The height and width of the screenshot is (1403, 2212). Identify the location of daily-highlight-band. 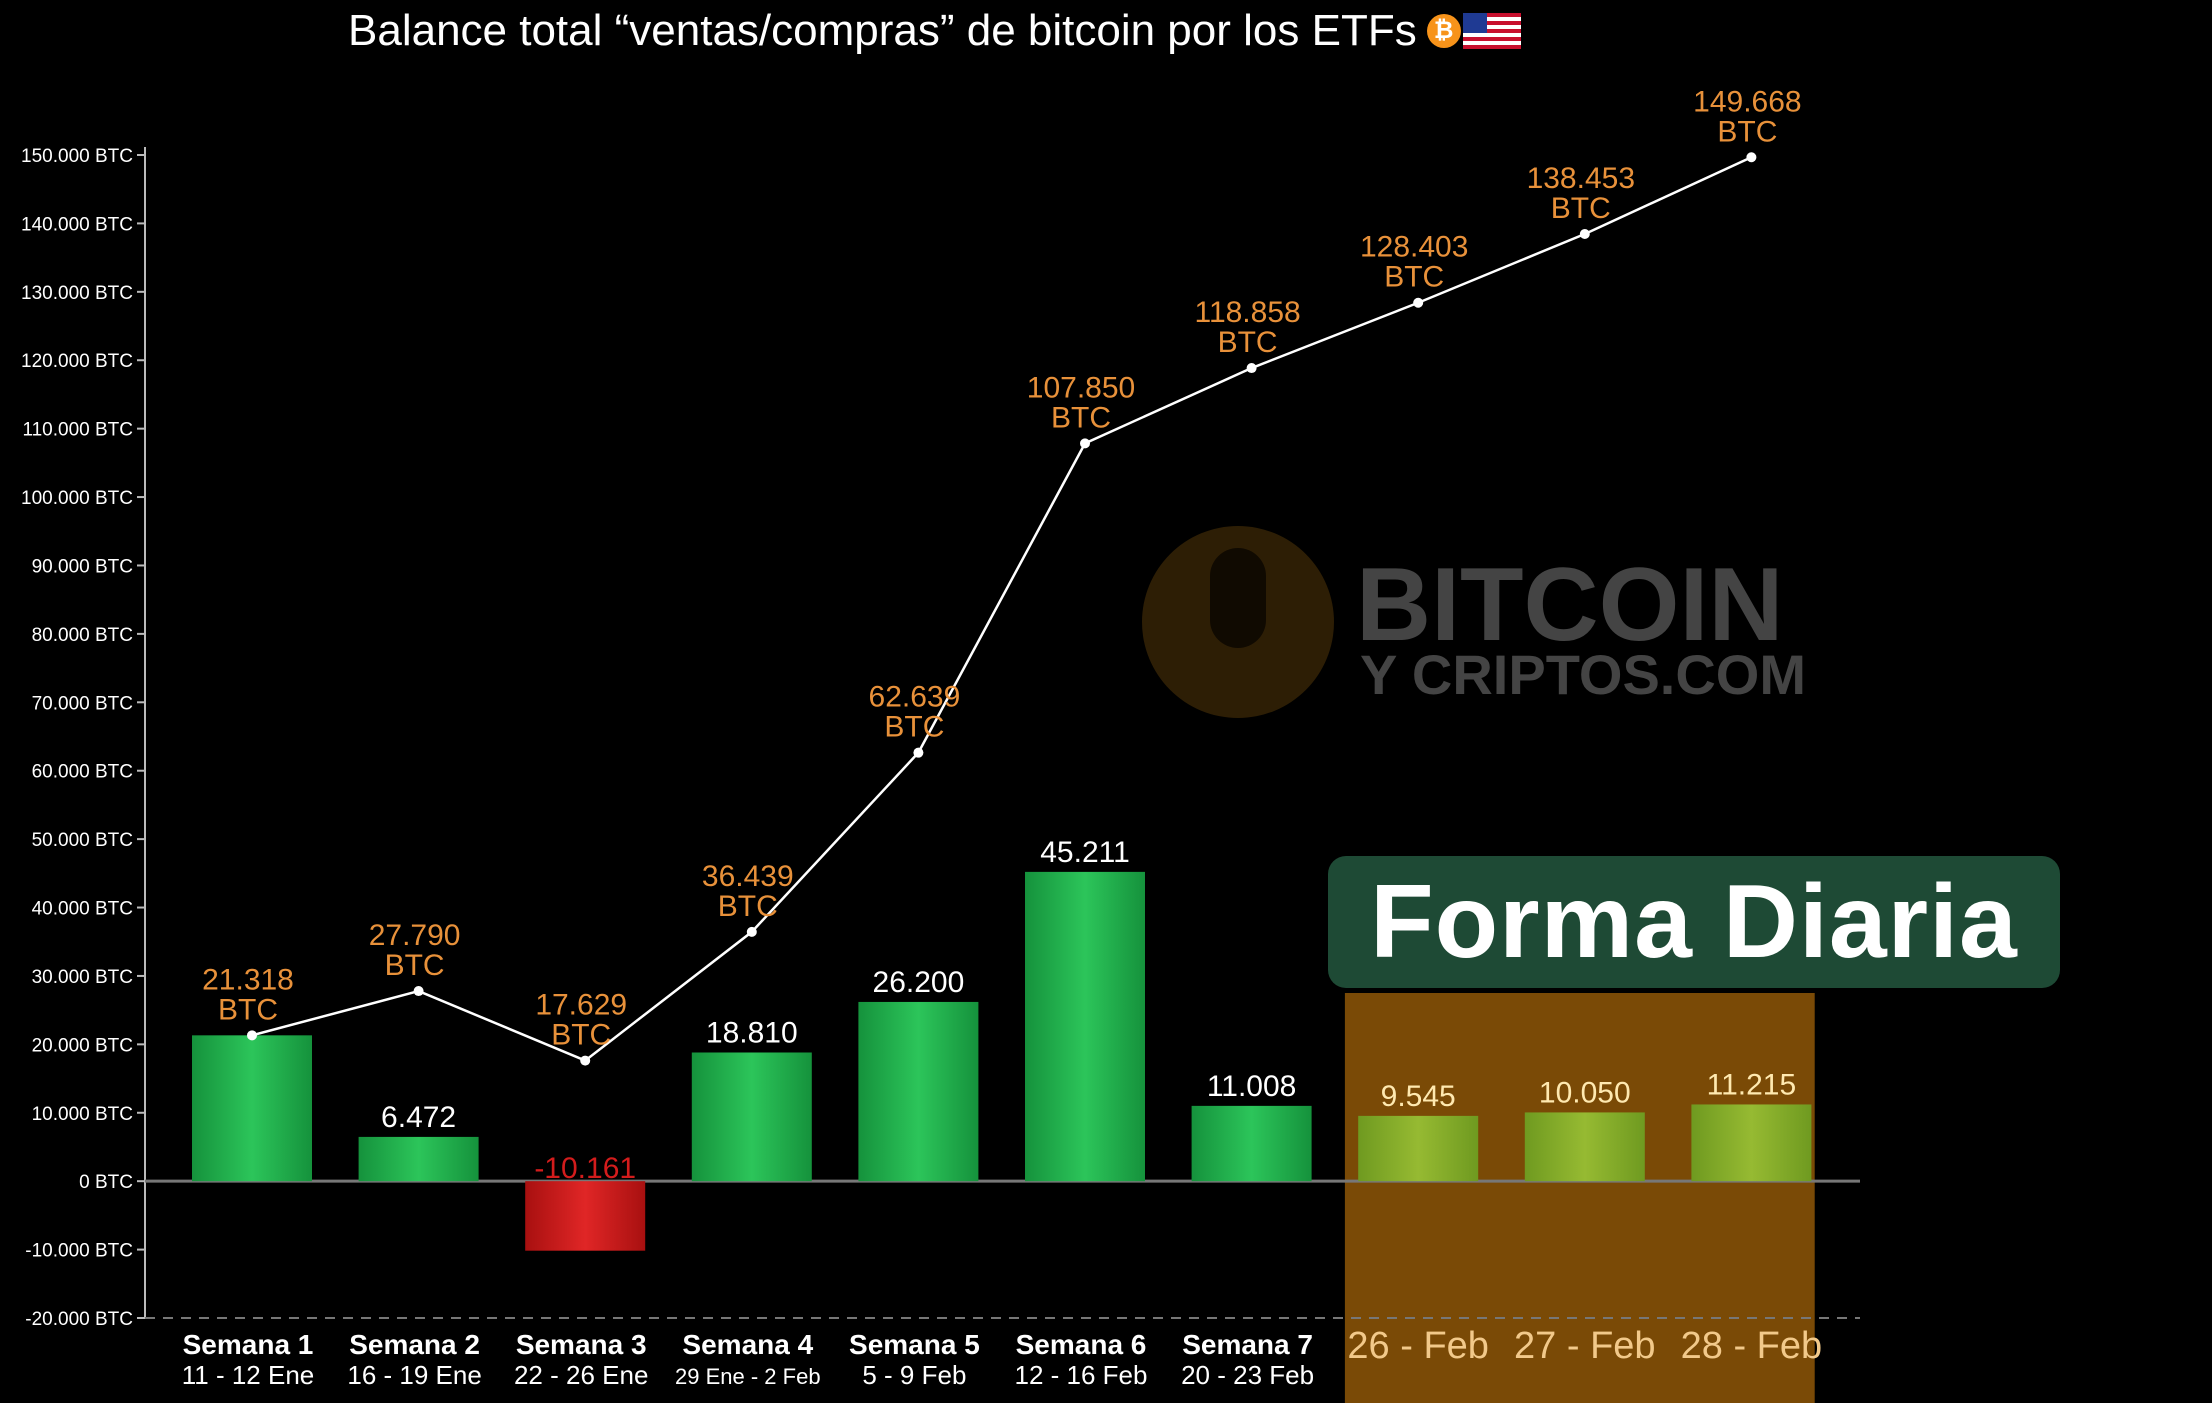
(1579, 1198).